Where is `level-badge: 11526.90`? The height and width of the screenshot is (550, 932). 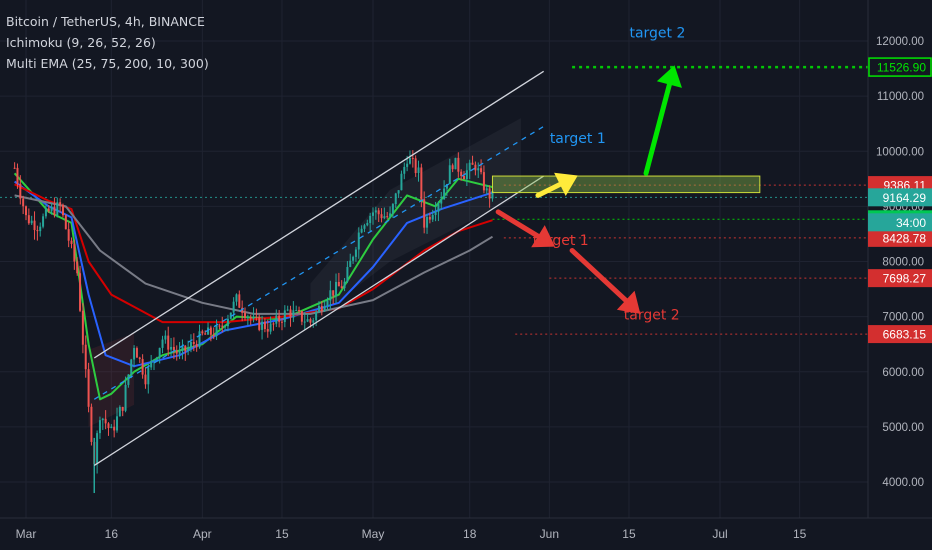 level-badge: 11526.90 is located at coordinates (900, 67).